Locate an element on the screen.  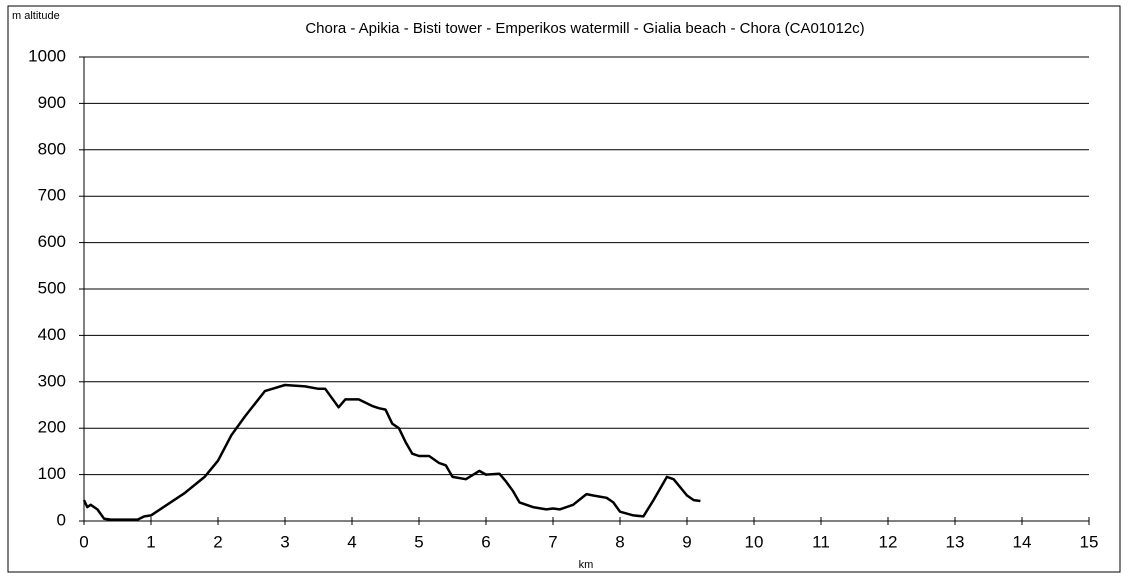
x-tick-label: 10 is located at coordinates (754, 541).